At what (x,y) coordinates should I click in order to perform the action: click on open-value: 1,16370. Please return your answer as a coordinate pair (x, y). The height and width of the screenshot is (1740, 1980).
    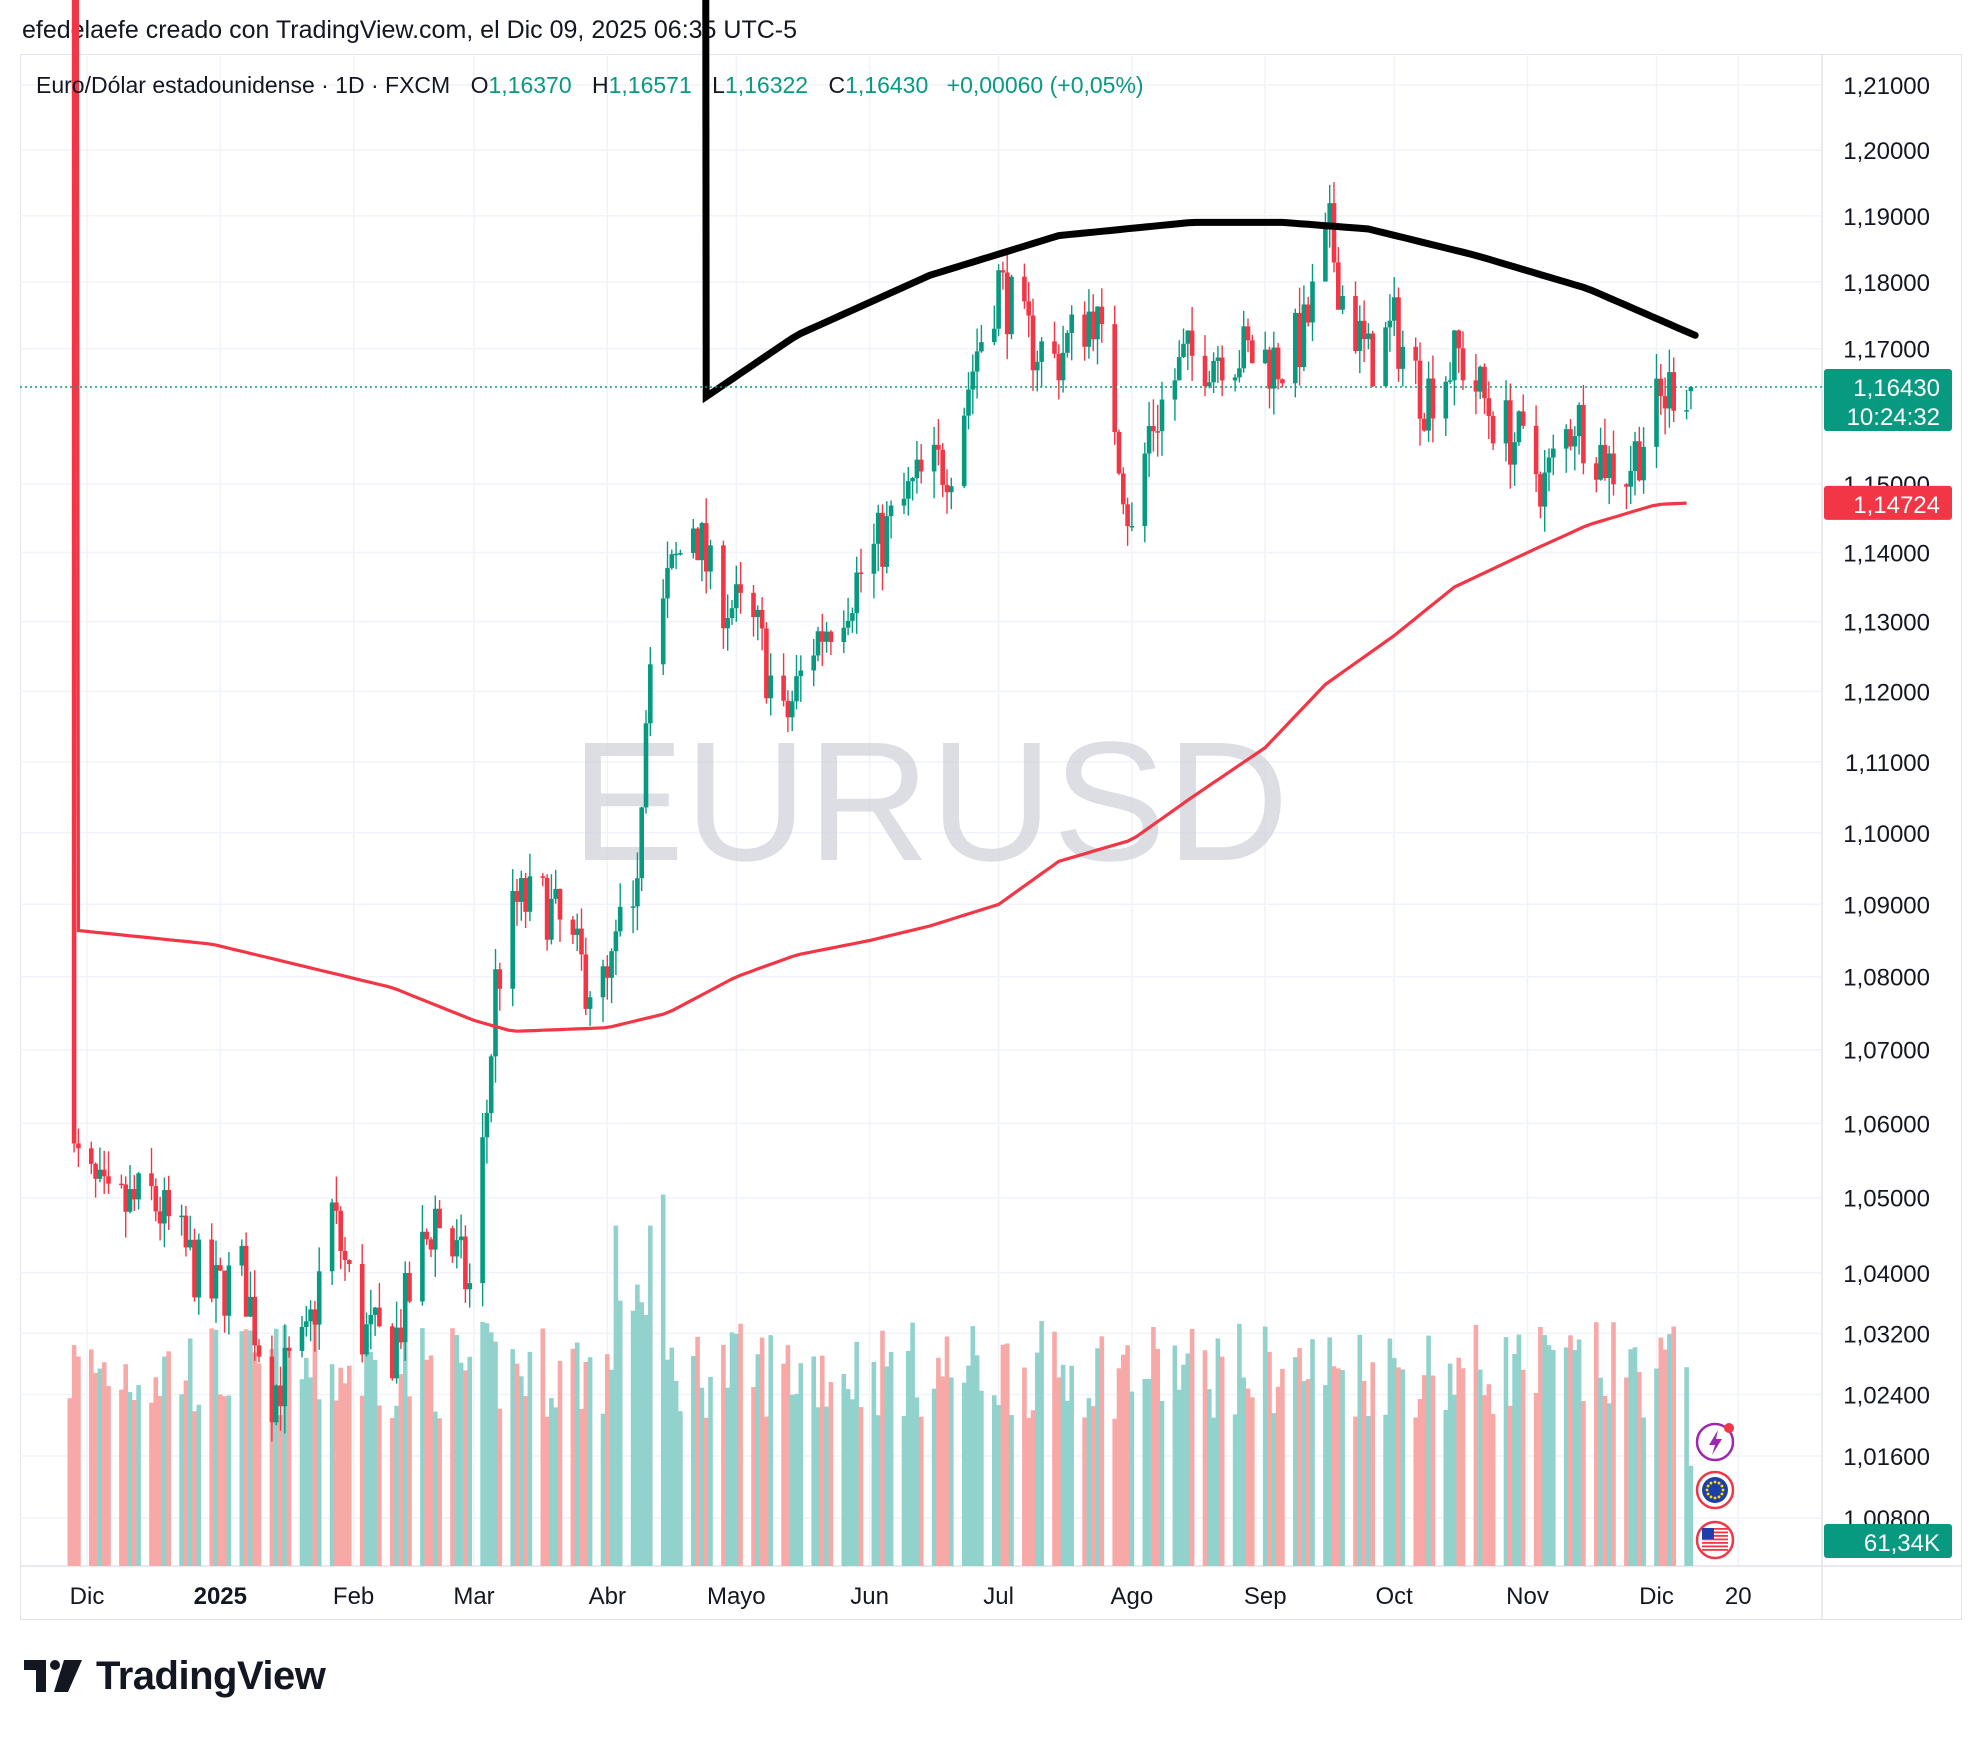
    Looking at the image, I should click on (530, 85).